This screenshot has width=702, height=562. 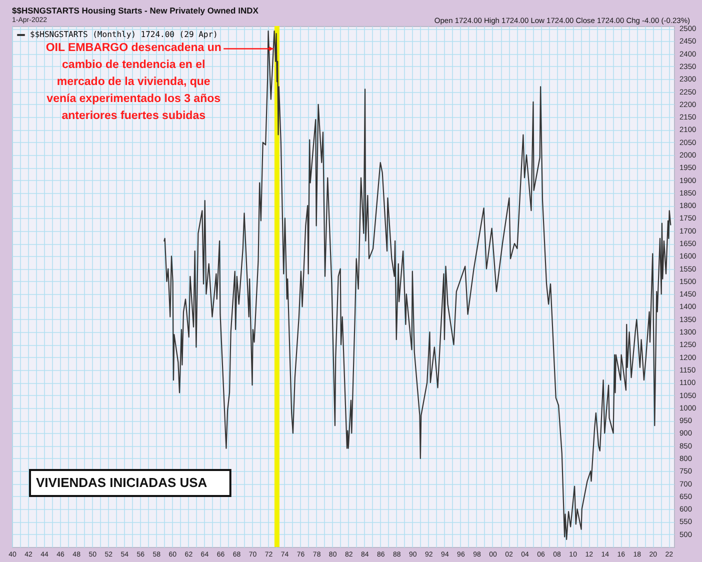 I want to click on legend-label: $$HSNGSTARTS (Monthly) 1724.00 (29 Apr), so click(x=124, y=34).